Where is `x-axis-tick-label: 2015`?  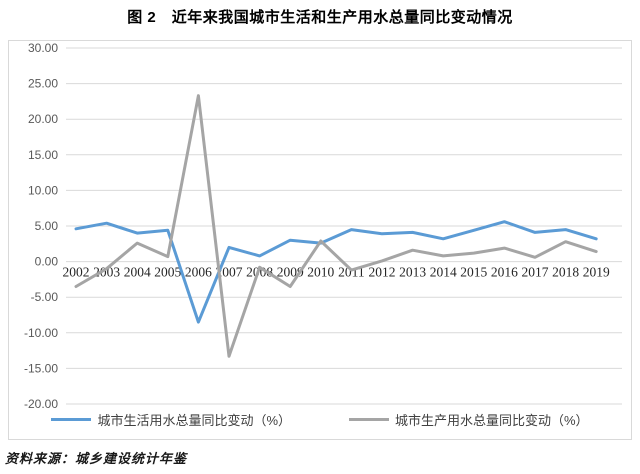 x-axis-tick-label: 2015 is located at coordinates (473, 272).